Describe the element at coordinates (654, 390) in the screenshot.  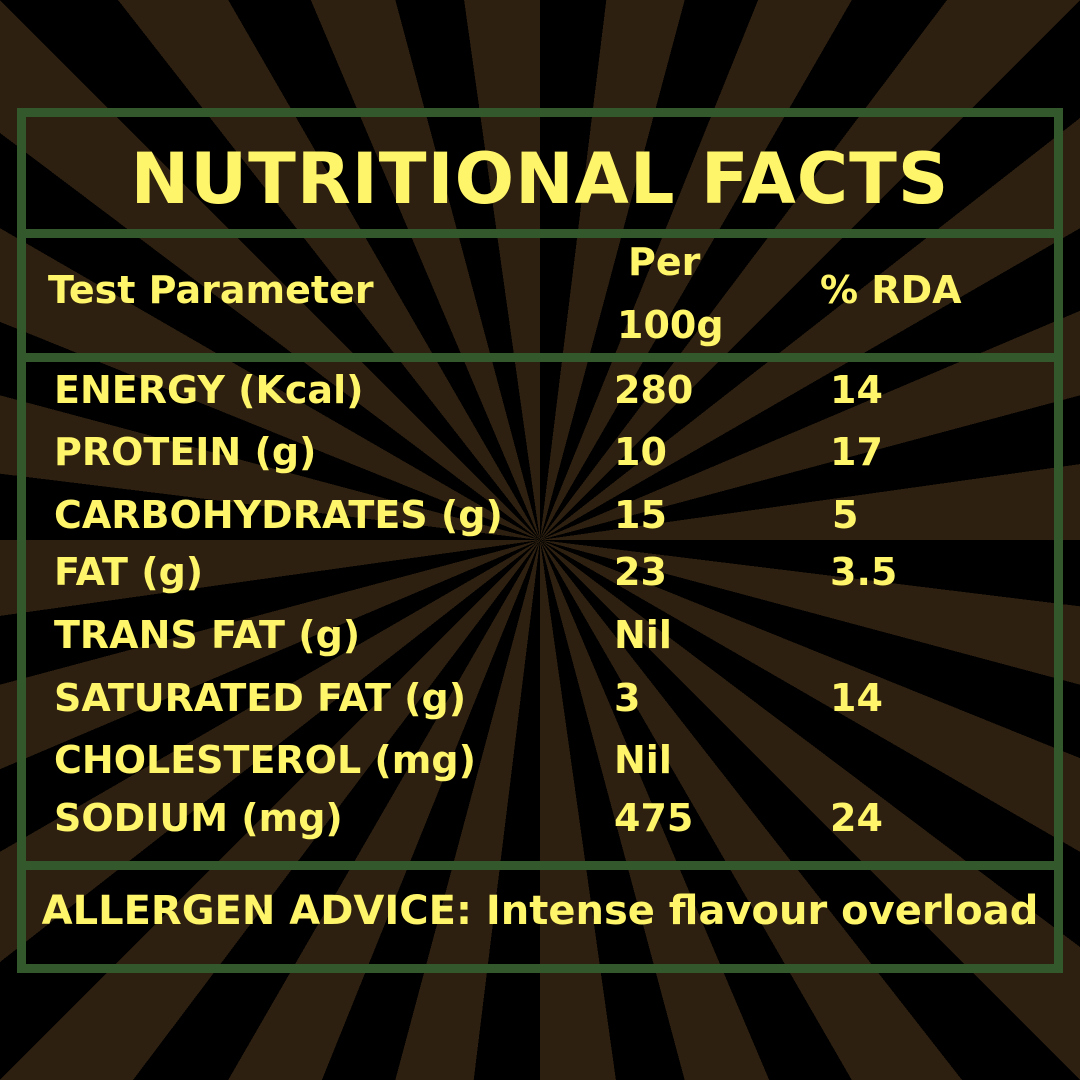
I see `row-per100g: 280` at that location.